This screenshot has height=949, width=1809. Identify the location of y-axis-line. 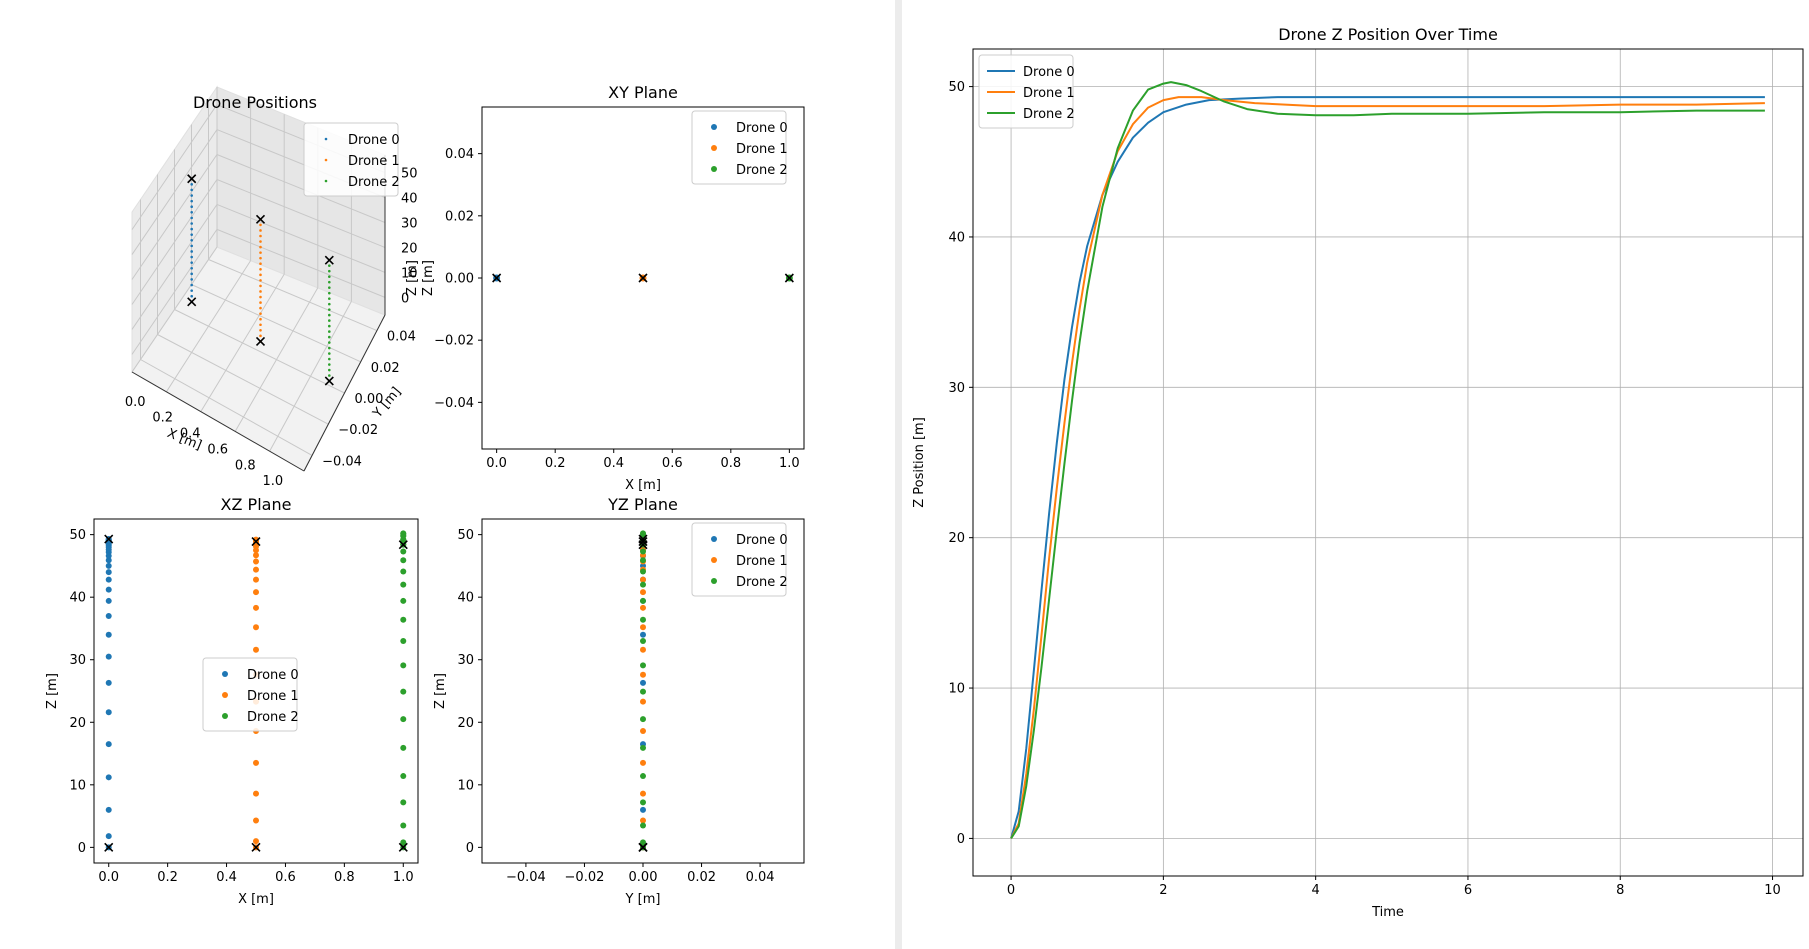
(344, 393).